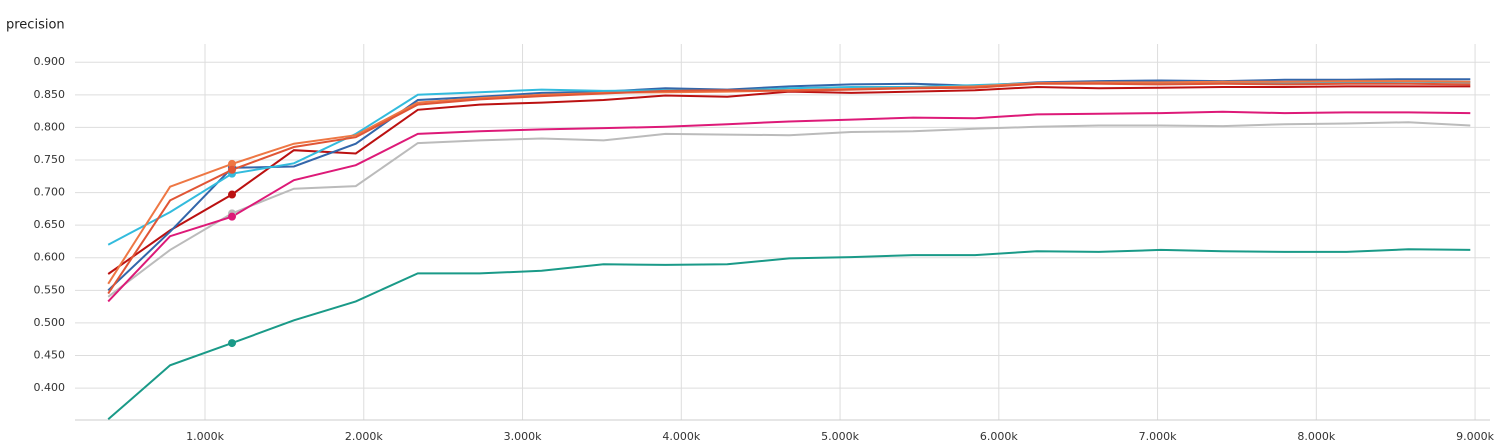  What do you see at coordinates (1475, 436) in the screenshot?
I see `x-tick-label: 9.000k` at bounding box center [1475, 436].